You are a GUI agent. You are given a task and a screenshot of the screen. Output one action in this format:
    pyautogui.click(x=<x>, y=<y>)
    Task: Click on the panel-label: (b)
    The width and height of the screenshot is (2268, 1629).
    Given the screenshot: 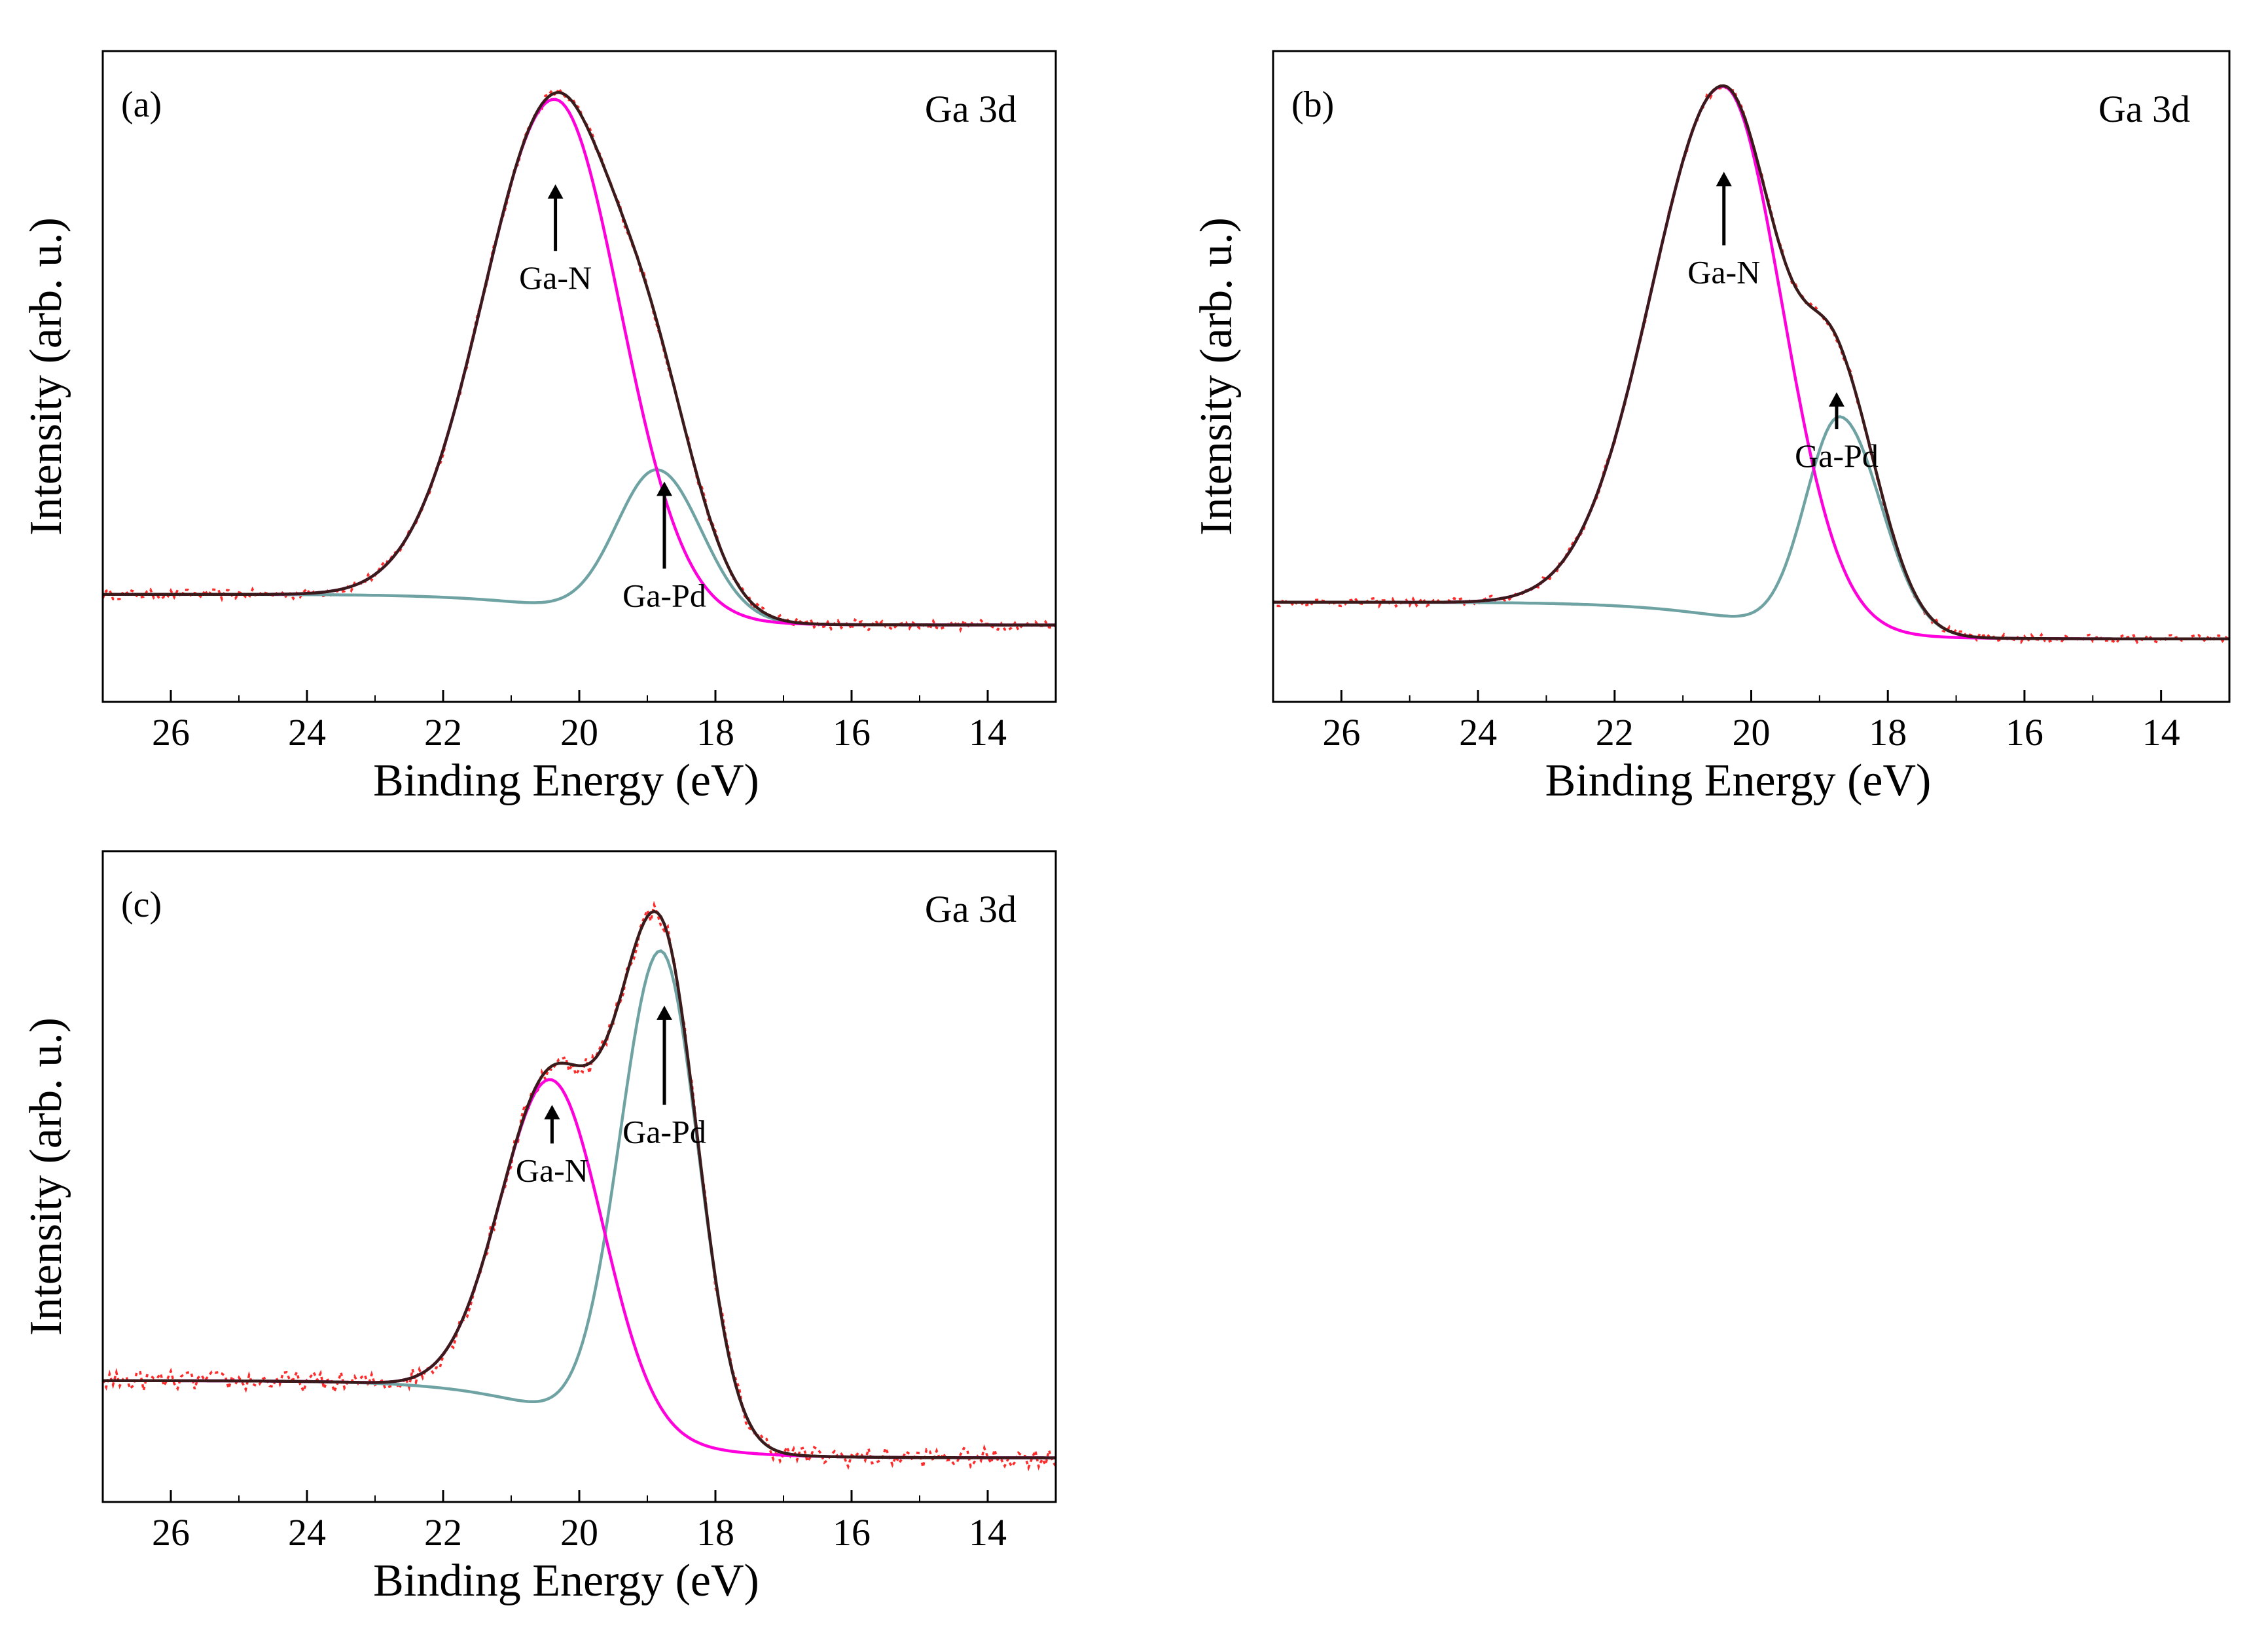 What is the action you would take?
    pyautogui.click(x=1312, y=104)
    